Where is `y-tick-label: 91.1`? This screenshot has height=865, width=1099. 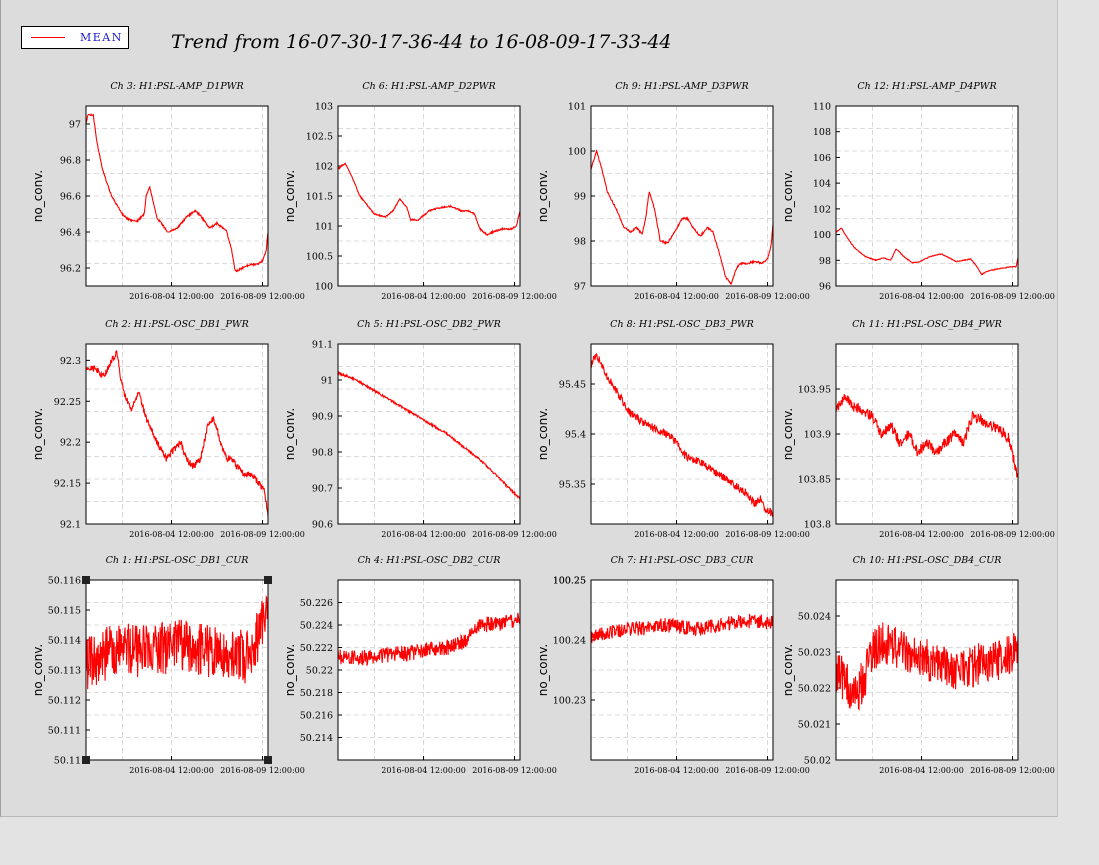
y-tick-label: 91.1 is located at coordinates (322, 345).